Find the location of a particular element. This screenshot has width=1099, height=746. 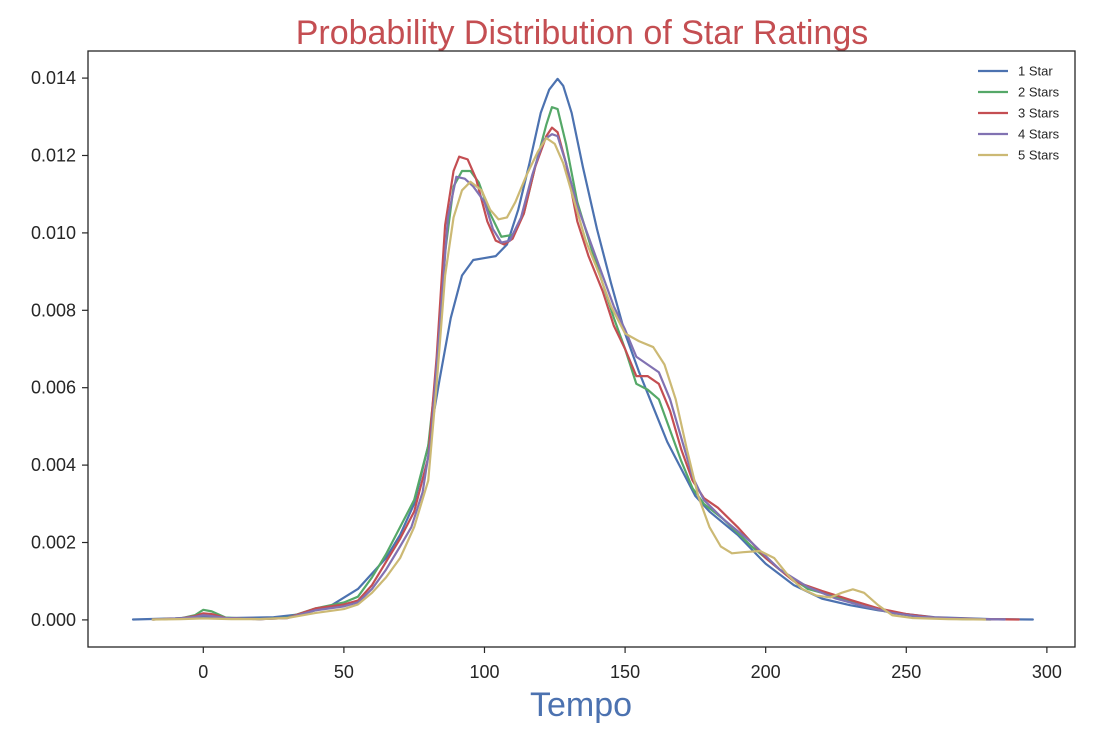

y-tick-label: 0.006 is located at coordinates (53, 388).